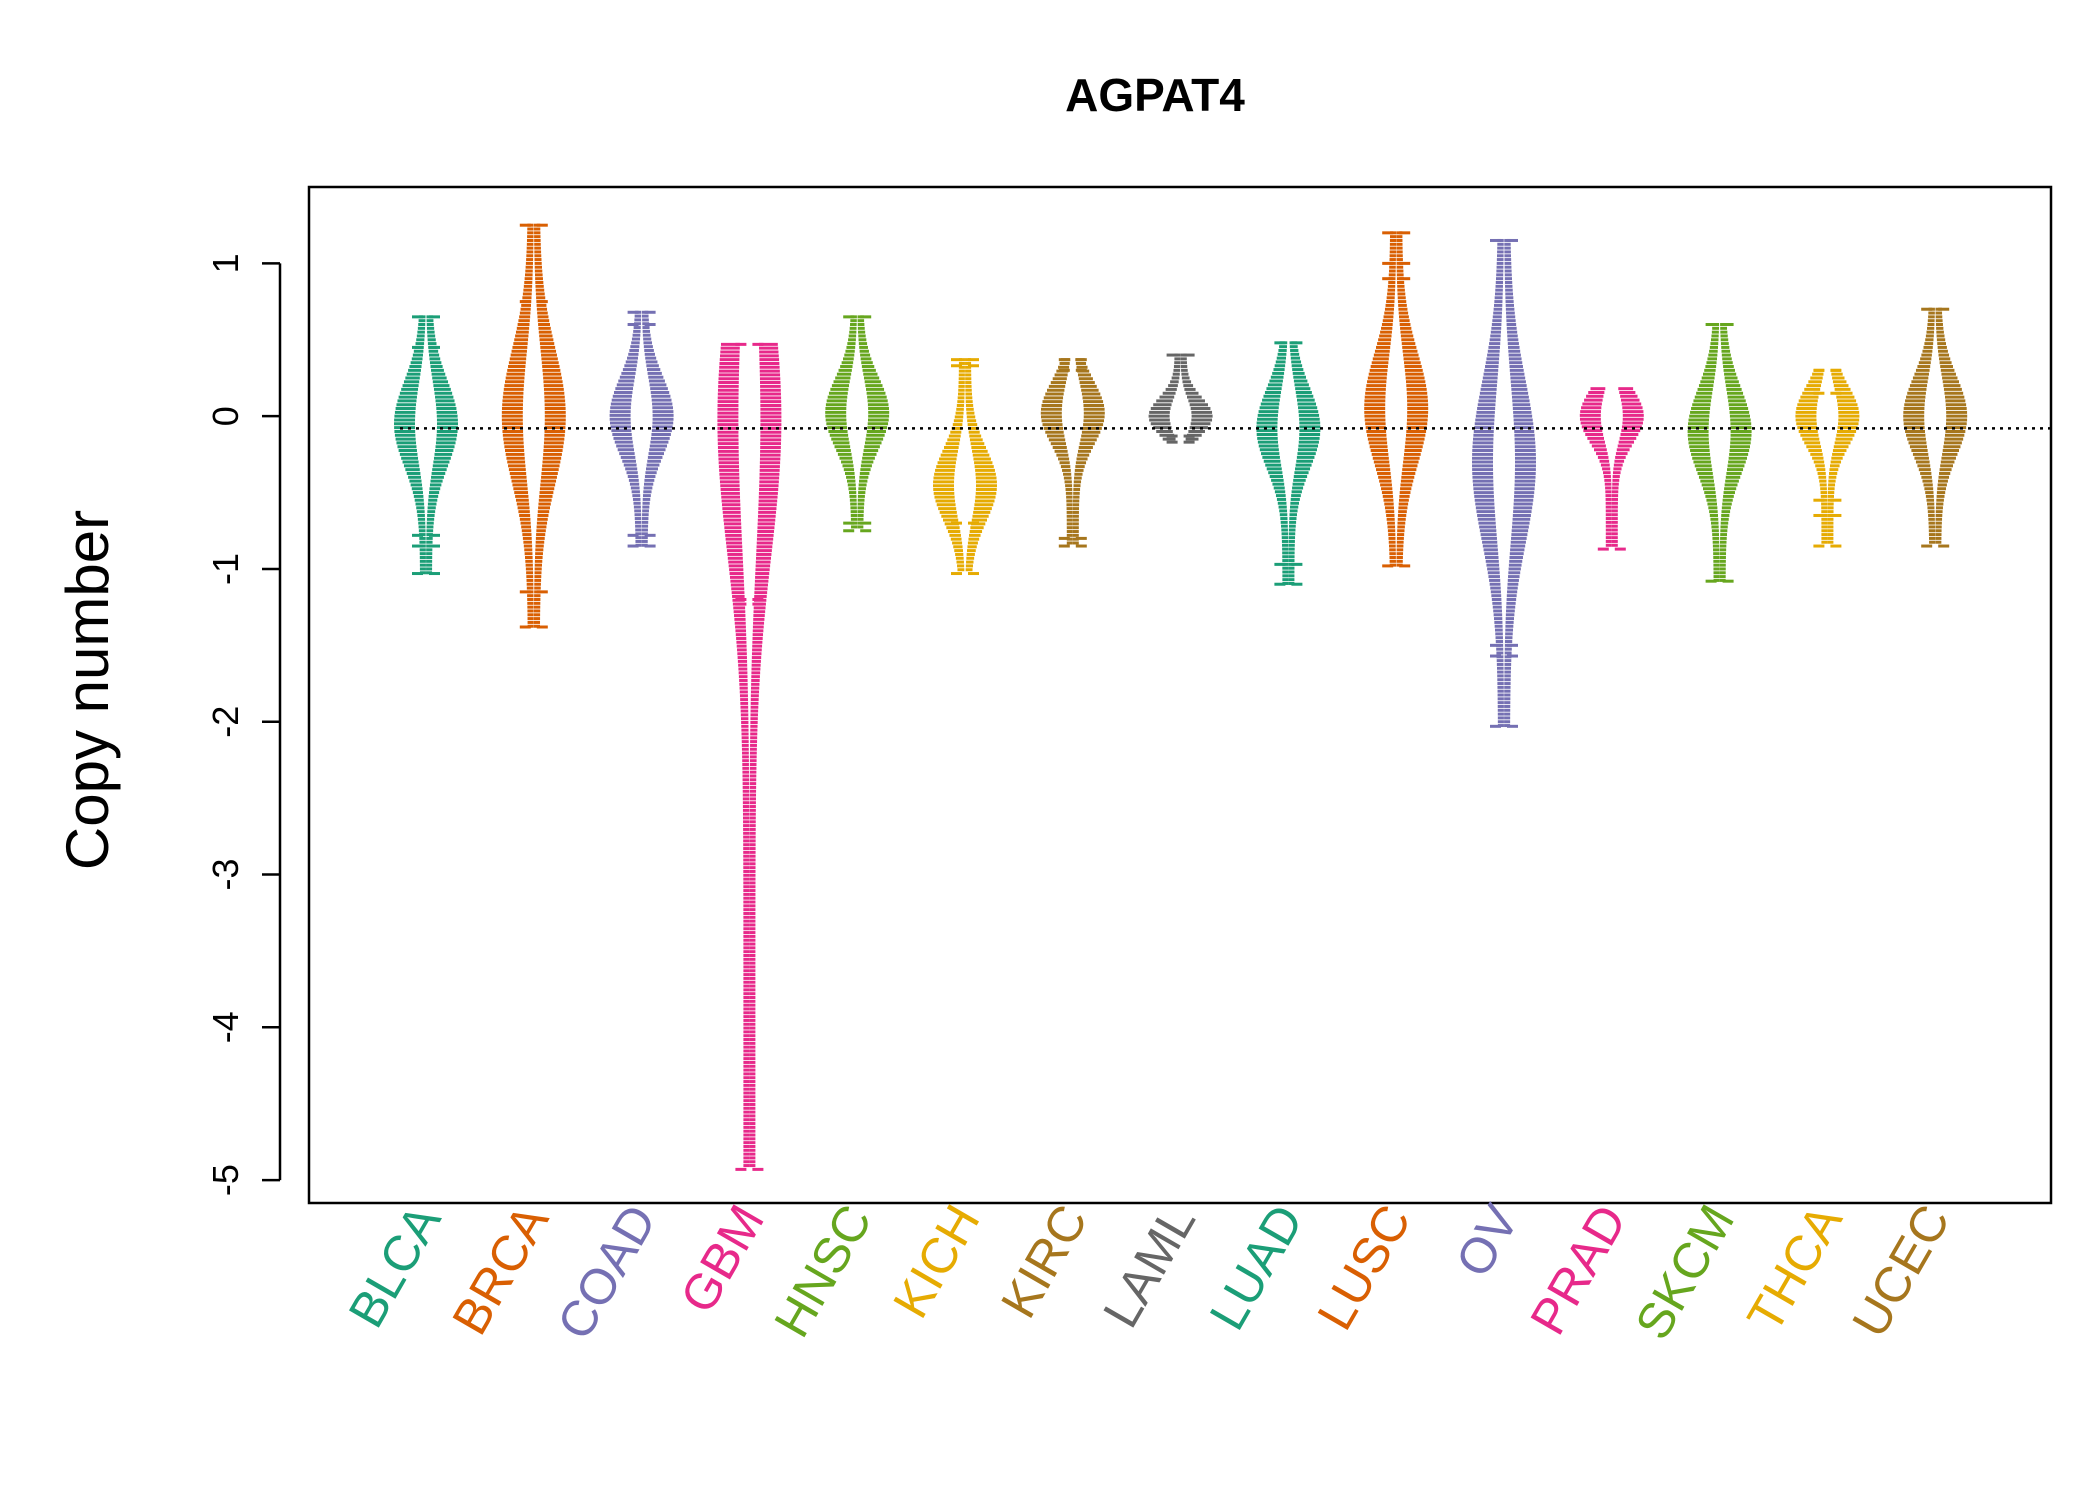  Describe the element at coordinates (225, 1180) in the screenshot. I see `y-tick-label: -5` at that location.